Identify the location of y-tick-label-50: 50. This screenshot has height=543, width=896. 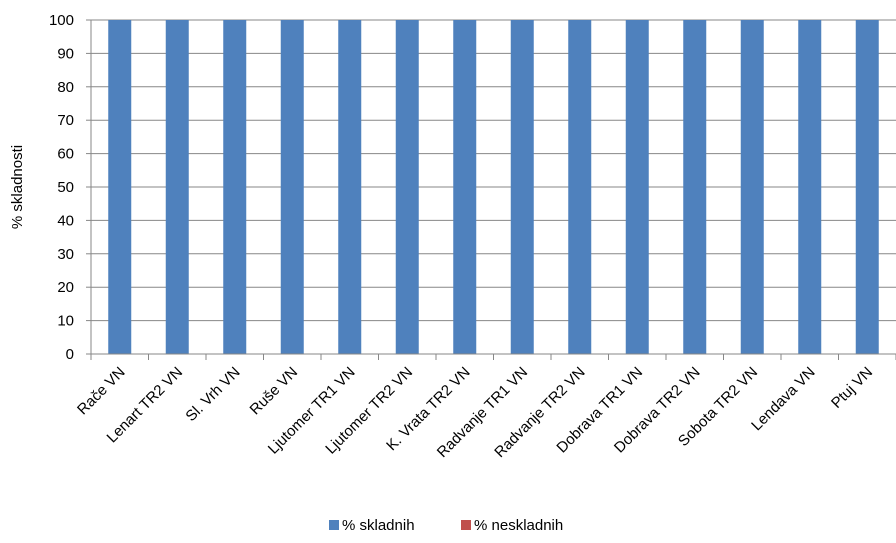
(65, 187).